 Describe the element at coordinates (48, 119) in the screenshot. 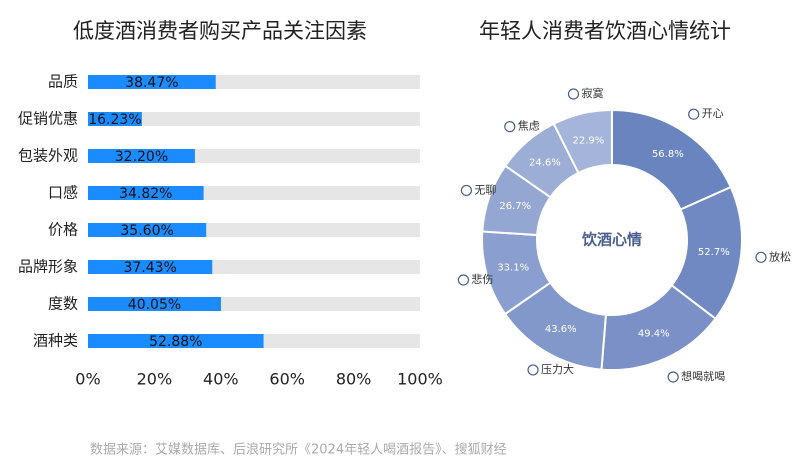

I see `y-tick-label: 促销优惠` at that location.